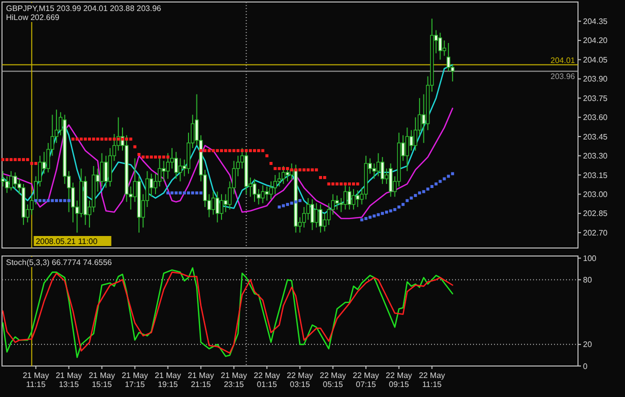 The height and width of the screenshot is (397, 625). I want to click on y-tick-label: 203.60, so click(595, 117).